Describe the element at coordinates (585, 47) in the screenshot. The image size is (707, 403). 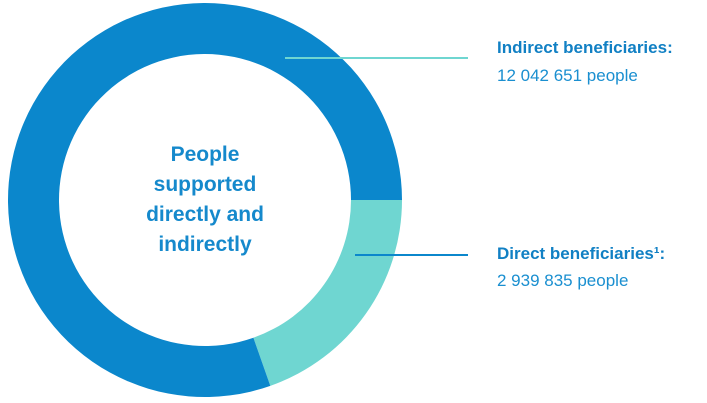
I see `legend-label: Indirect beneficiaries:` at that location.